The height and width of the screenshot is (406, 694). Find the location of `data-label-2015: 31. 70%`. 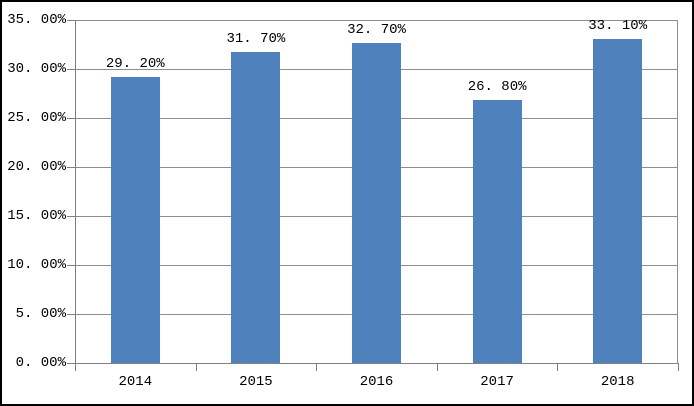

data-label-2015: 31. 70% is located at coordinates (256, 39).